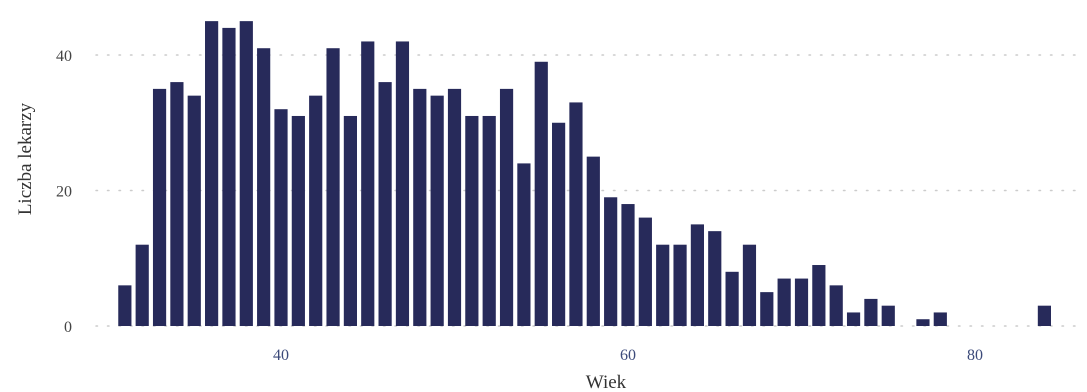 Image resolution: width=1087 pixels, height=392 pixels. I want to click on y-axis-ticks: 0 20 40, so click(64, 192).